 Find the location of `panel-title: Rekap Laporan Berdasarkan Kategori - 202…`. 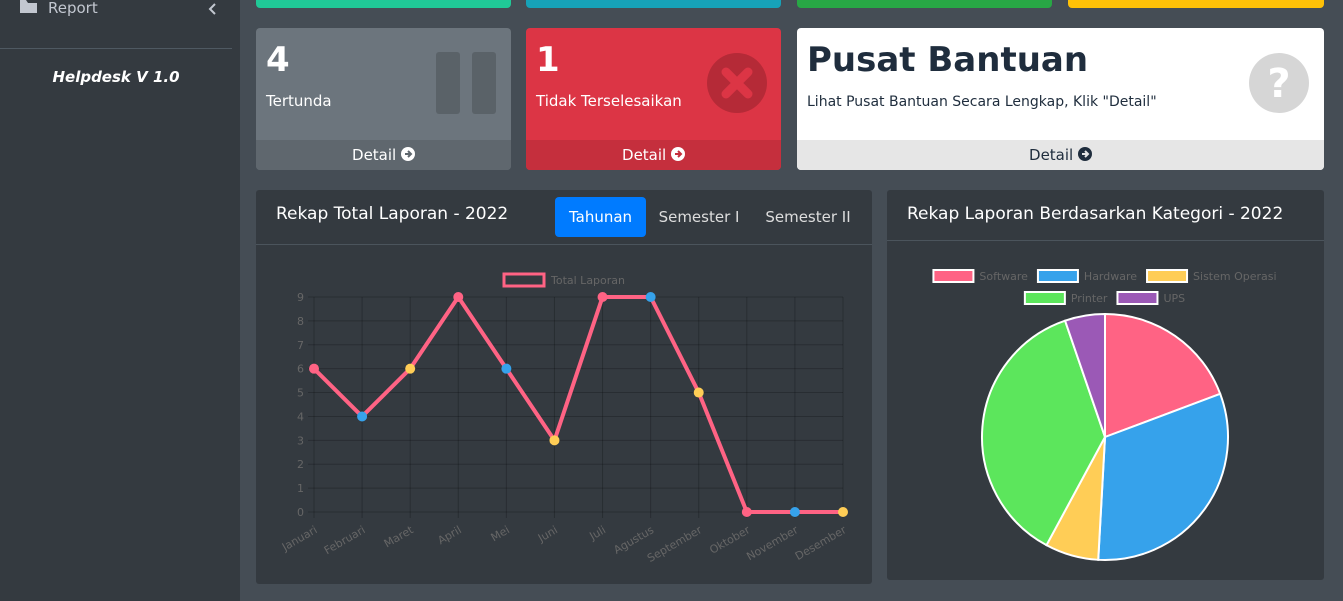

panel-title: Rekap Laporan Berdasarkan Kategori - 202… is located at coordinates (1095, 214).